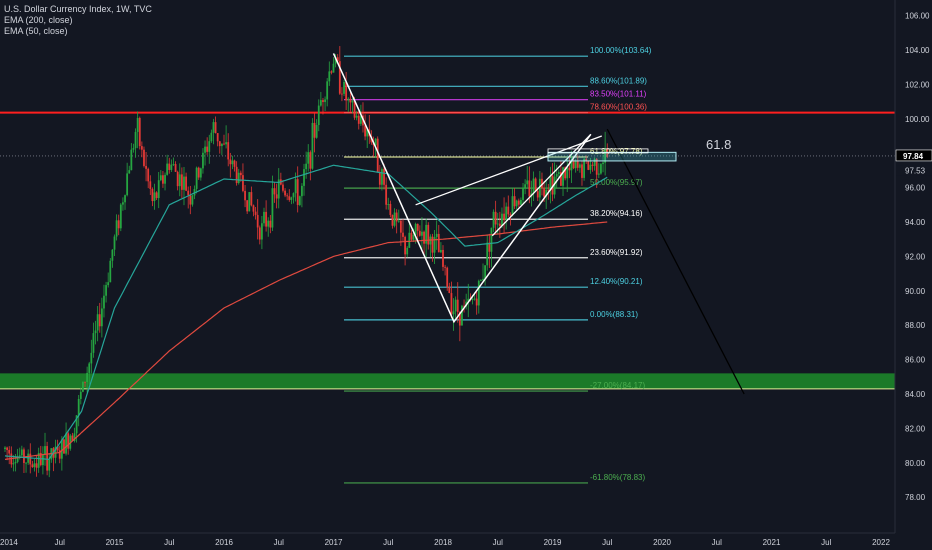 Image resolution: width=932 pixels, height=550 pixels. What do you see at coordinates (915, 291) in the screenshot?
I see `y-tick-label: 90.00` at bounding box center [915, 291].